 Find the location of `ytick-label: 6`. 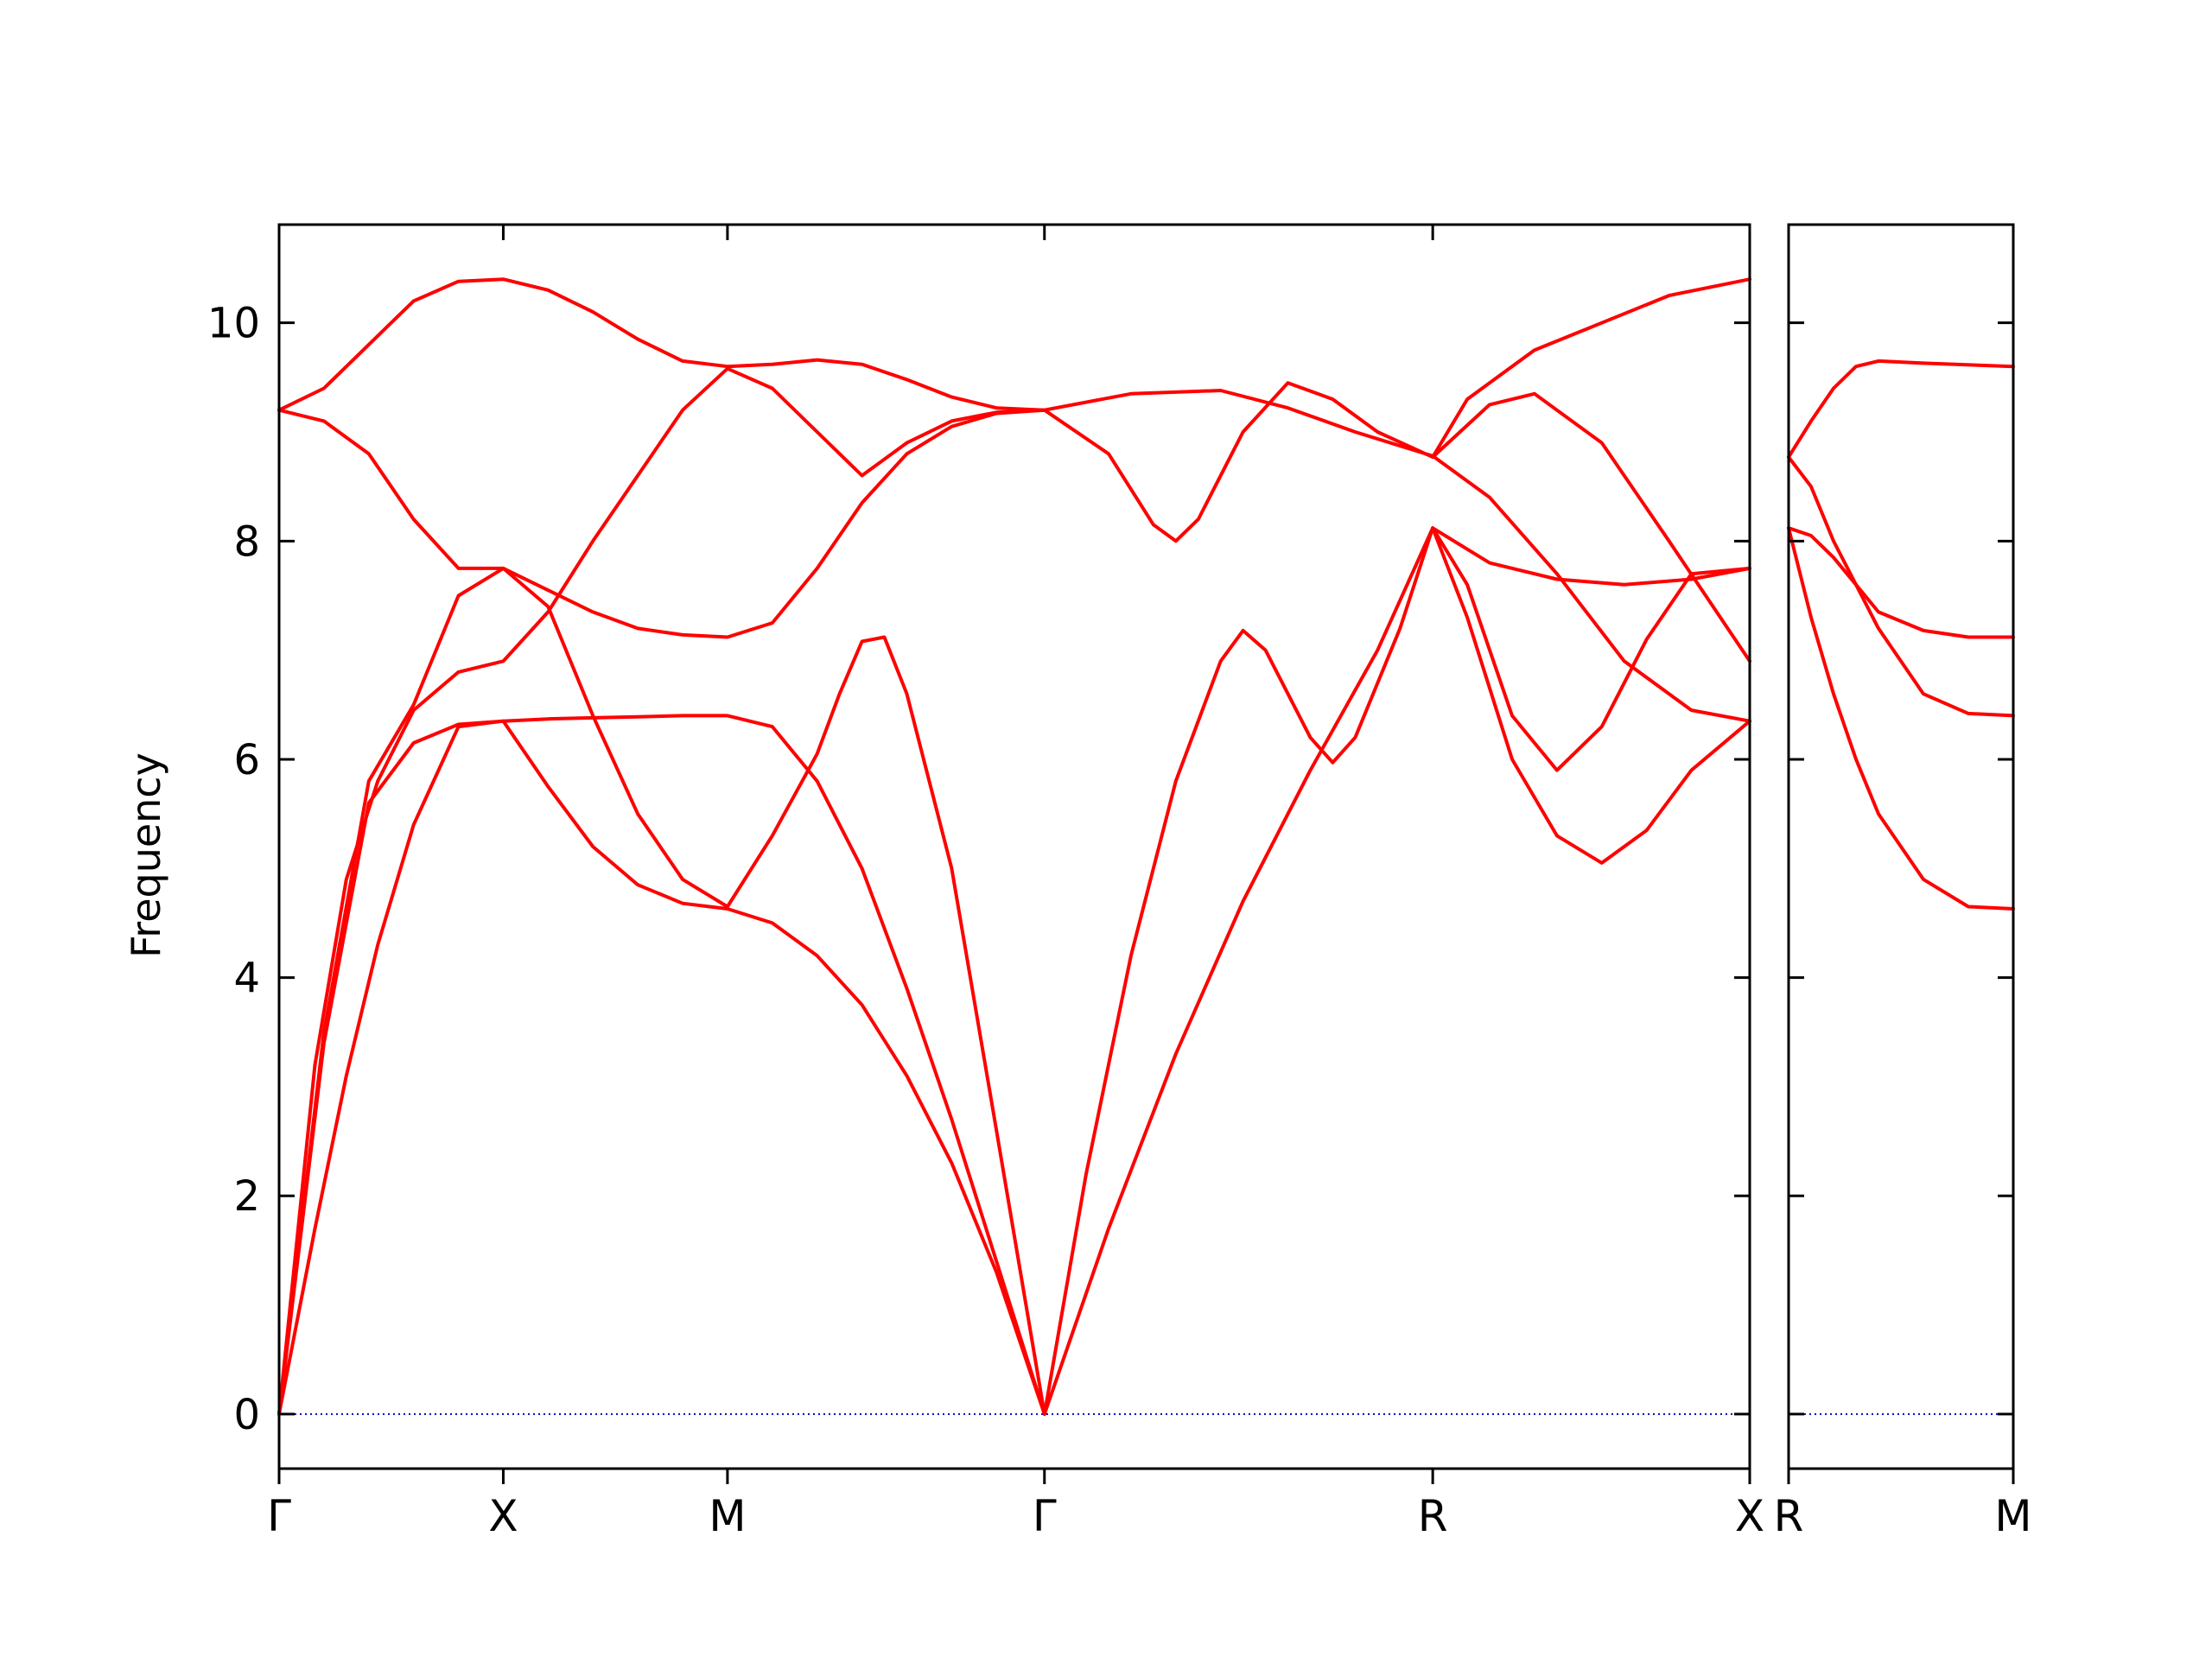

ytick-label: 6 is located at coordinates (246, 760).